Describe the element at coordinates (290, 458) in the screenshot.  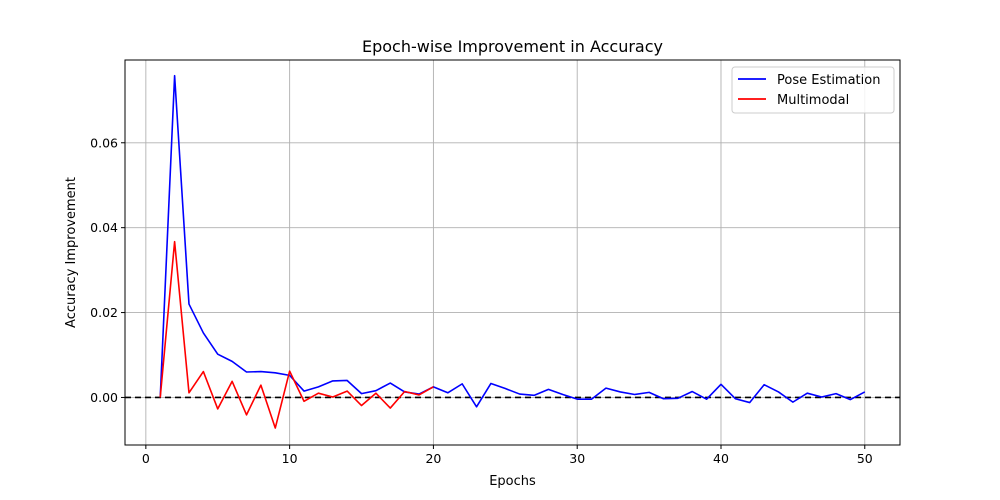
I see `x-tick-label: 10` at that location.